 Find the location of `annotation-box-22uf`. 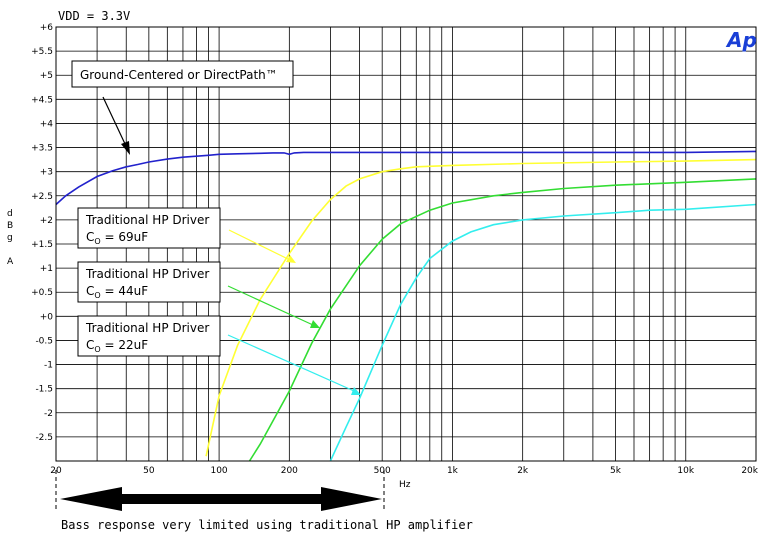

annotation-box-22uf is located at coordinates (149, 336).